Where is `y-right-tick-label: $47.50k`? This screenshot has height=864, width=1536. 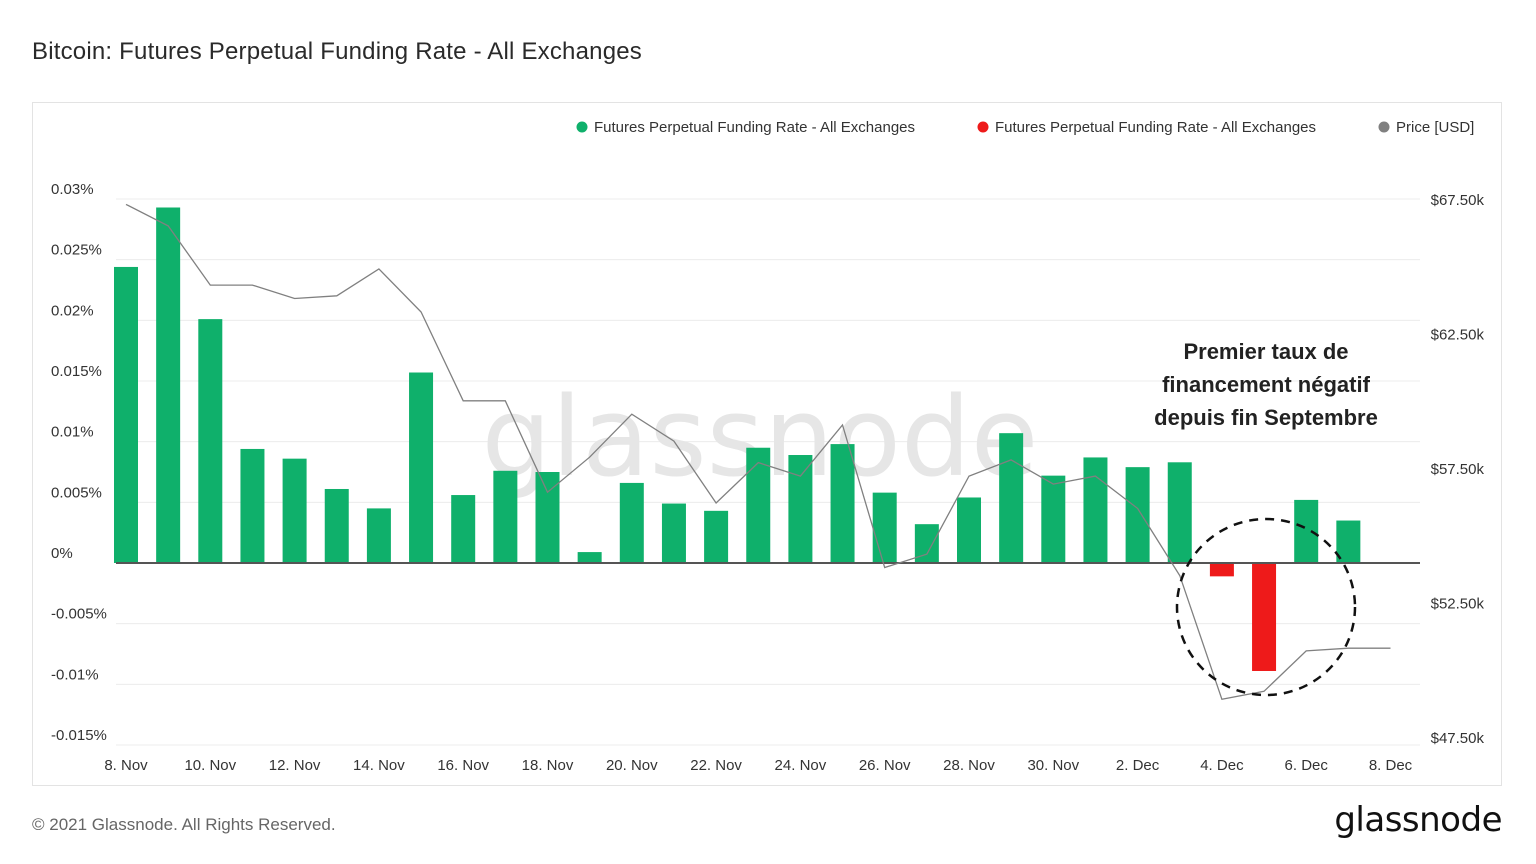
y-right-tick-label: $47.50k is located at coordinates (1458, 738).